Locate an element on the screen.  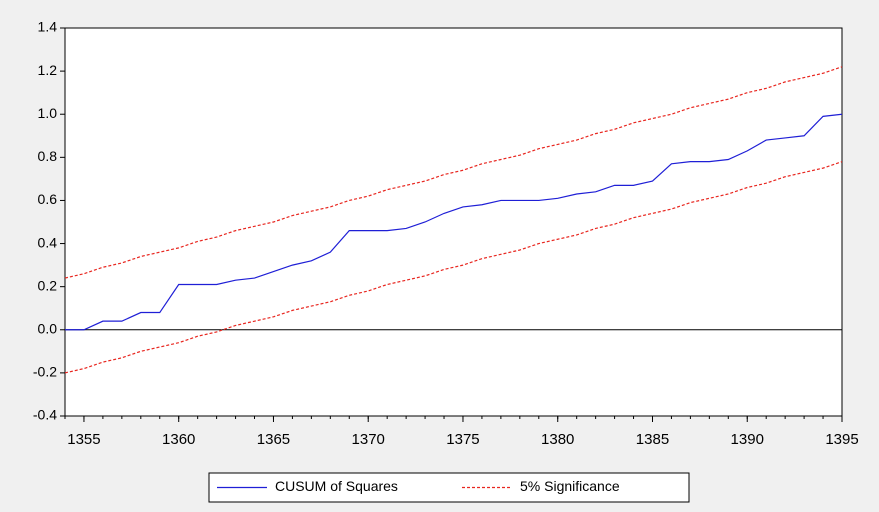
y-tick-label: 0.0 is located at coordinates (48, 328).